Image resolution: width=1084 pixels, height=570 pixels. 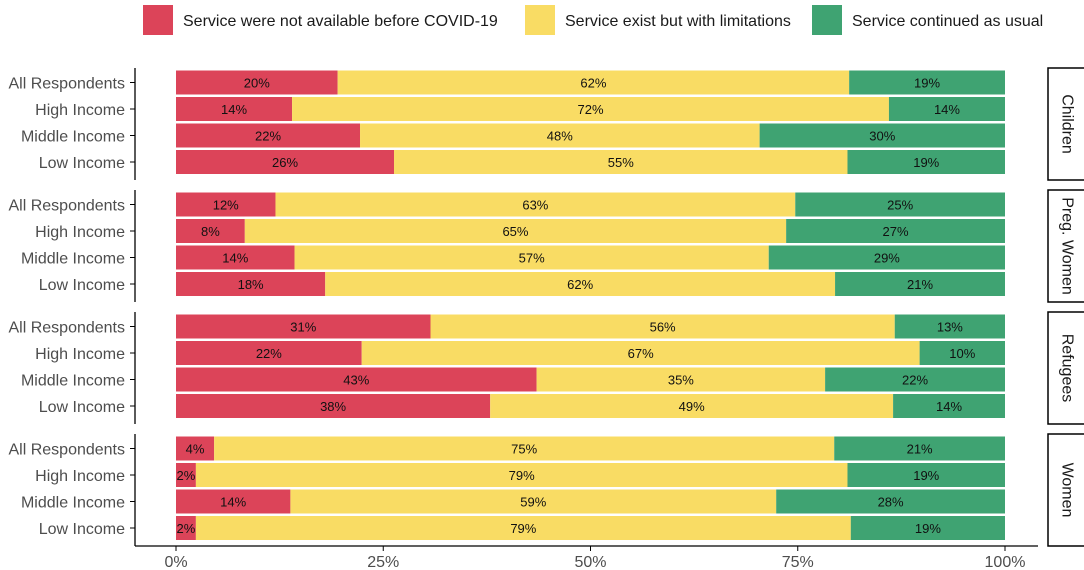 I want to click on data-label: 25%, so click(x=900, y=205).